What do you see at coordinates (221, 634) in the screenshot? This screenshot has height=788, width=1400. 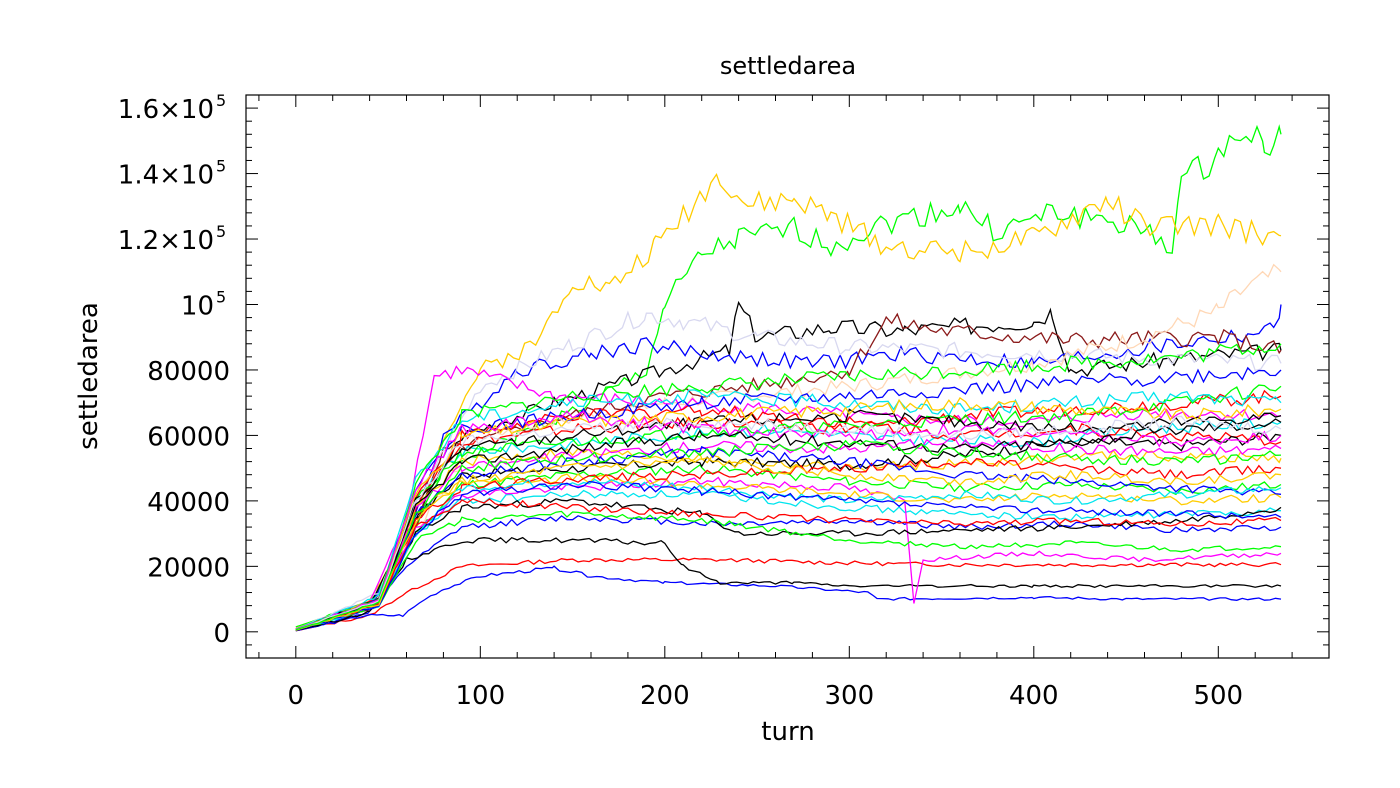 I see `y-tick-label: 0` at bounding box center [221, 634].